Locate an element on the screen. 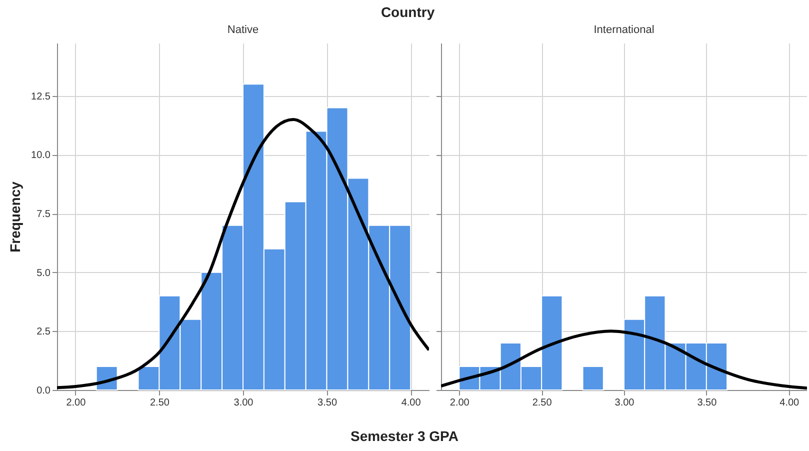 The height and width of the screenshot is (451, 809). y-tick-label: 10.0 is located at coordinates (41, 156).